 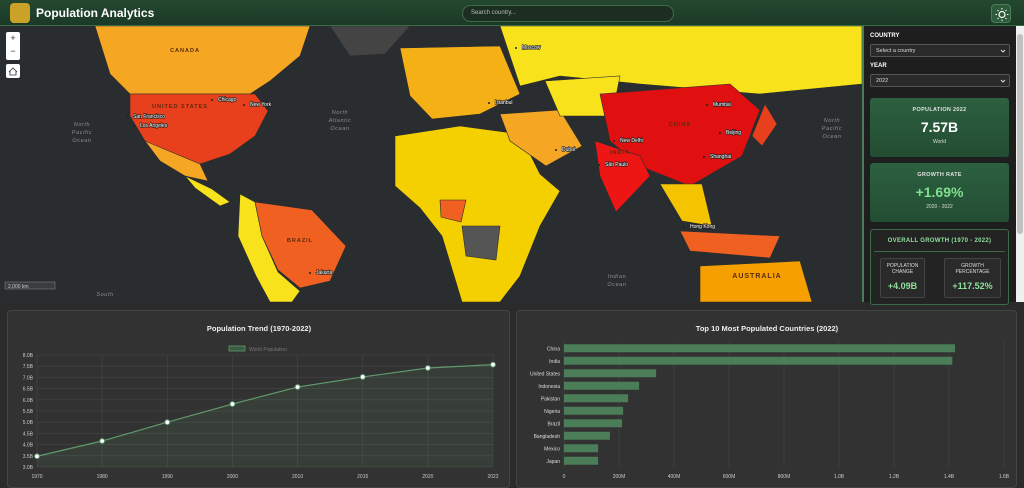 I want to click on logo, so click(x=20, y=13).